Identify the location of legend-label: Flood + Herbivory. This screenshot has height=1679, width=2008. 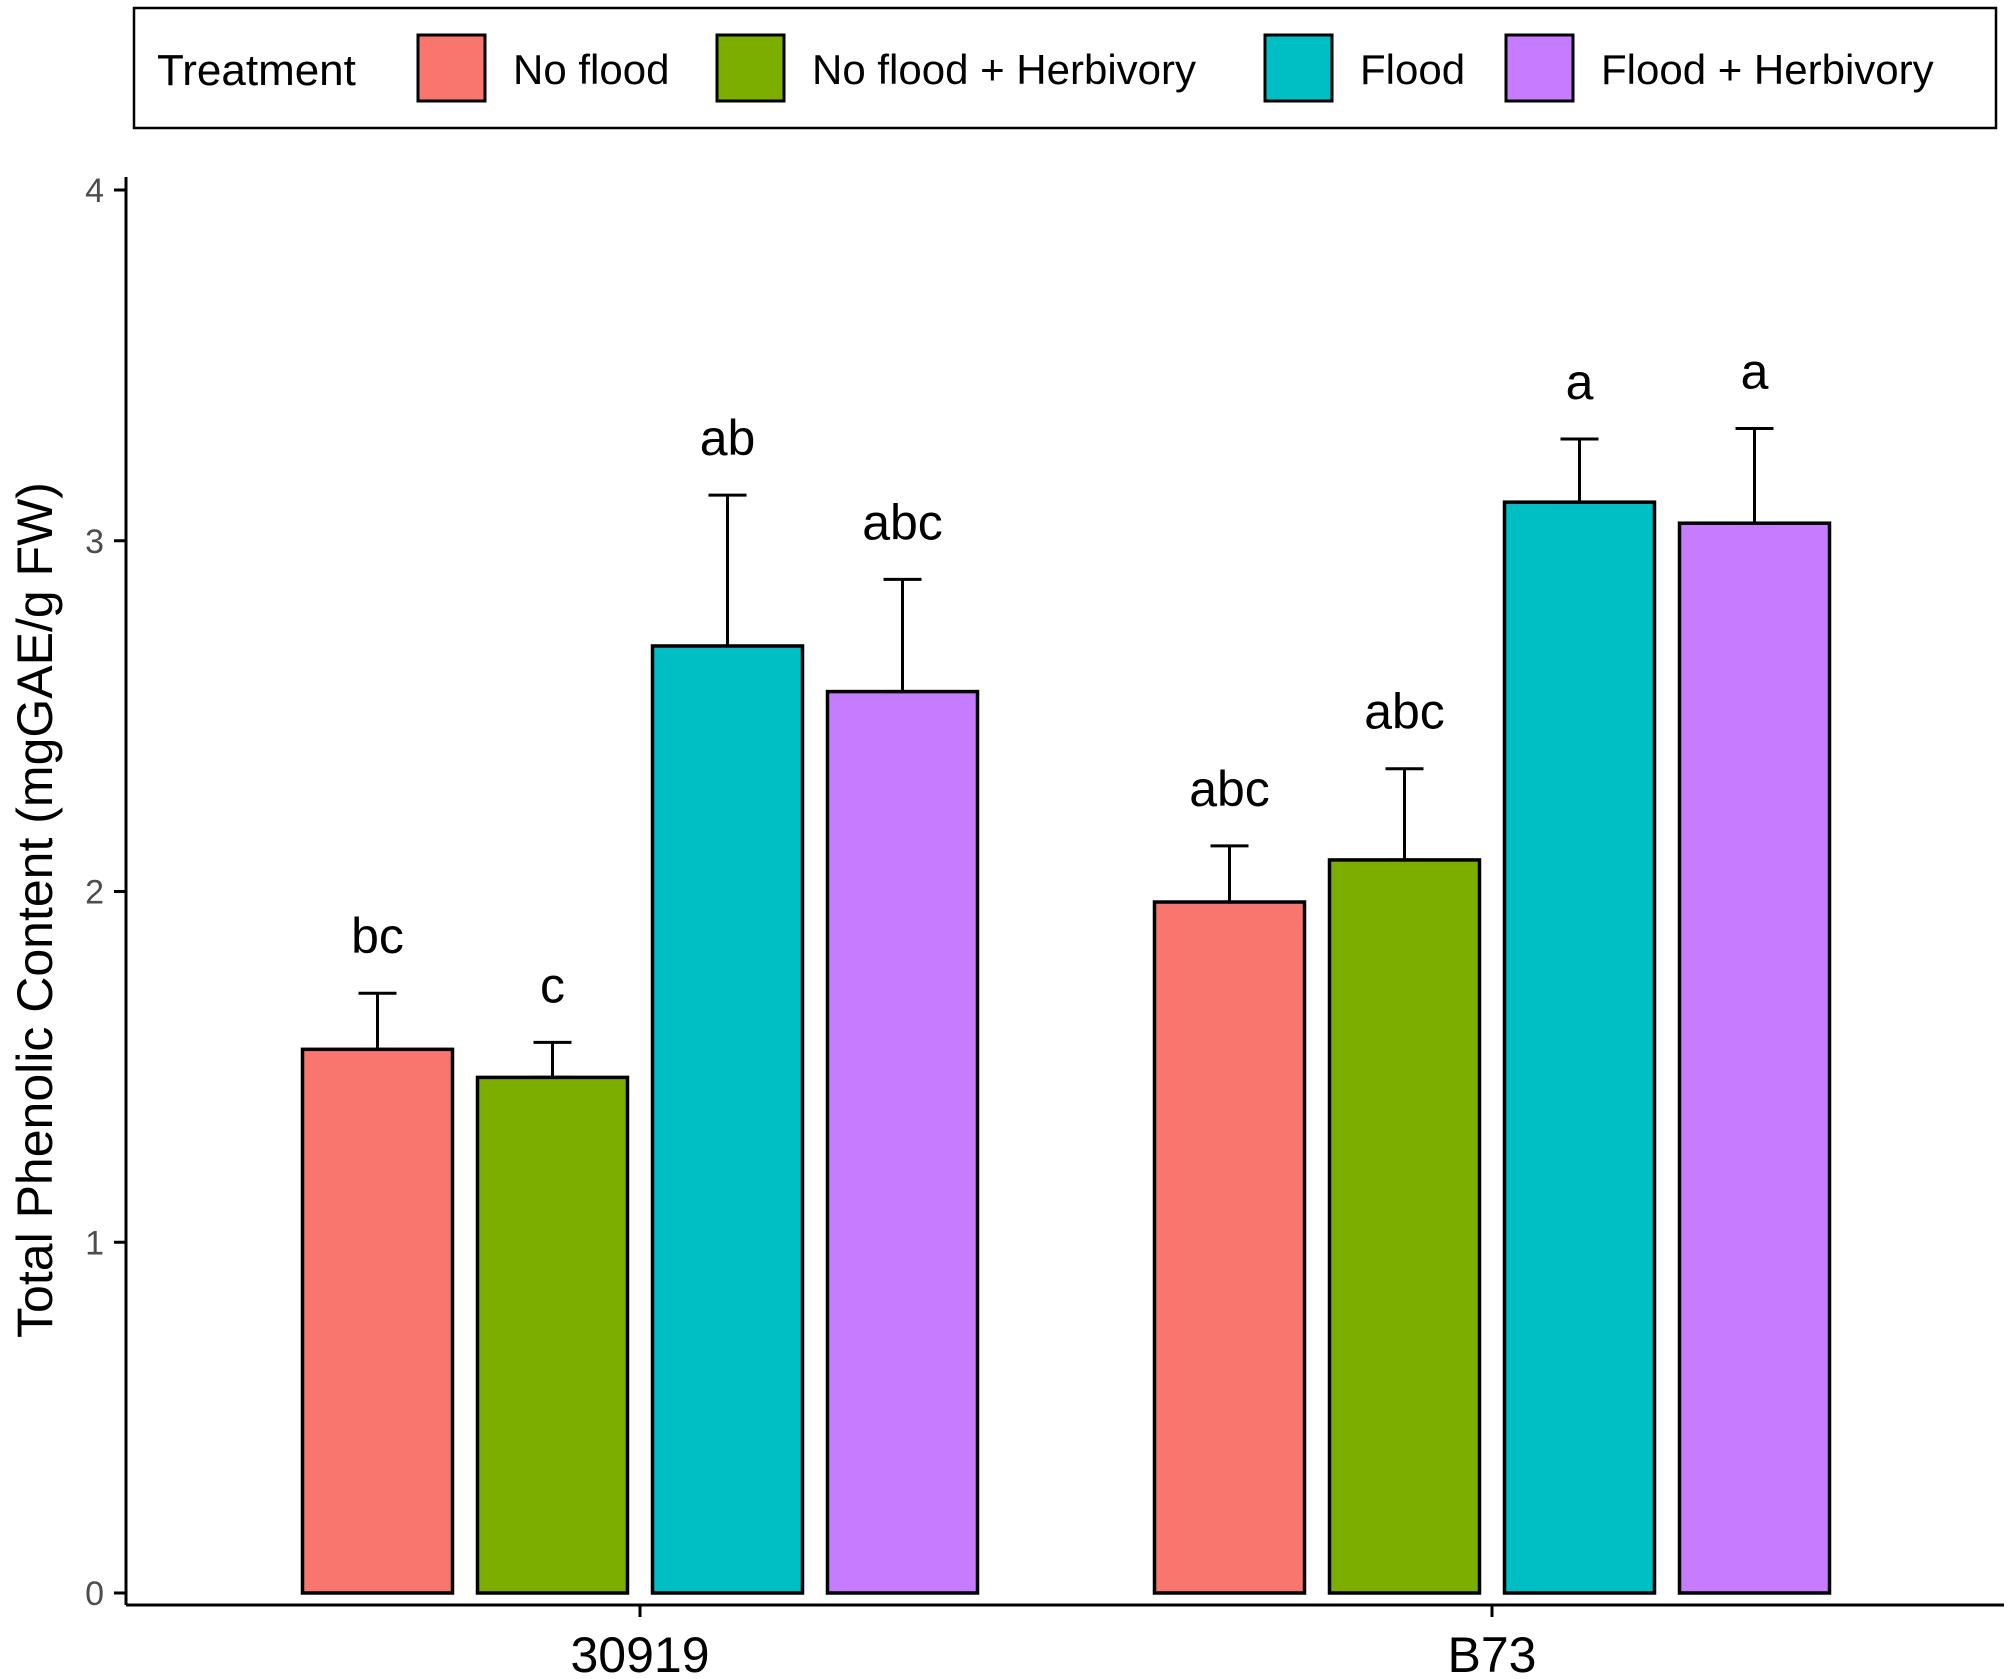
(1767, 69).